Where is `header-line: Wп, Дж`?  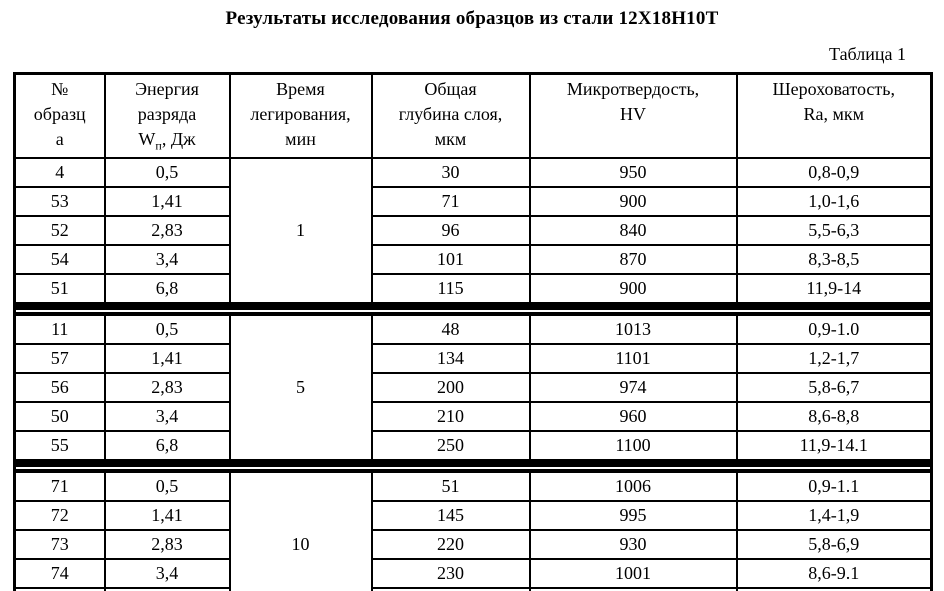 header-line: Wп, Дж is located at coordinates (167, 140).